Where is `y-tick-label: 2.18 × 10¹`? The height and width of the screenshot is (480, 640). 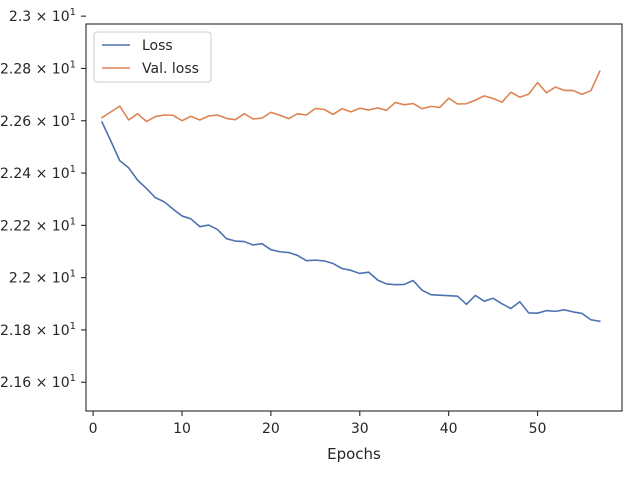 y-tick-label: 2.18 × 10¹ is located at coordinates (38, 330).